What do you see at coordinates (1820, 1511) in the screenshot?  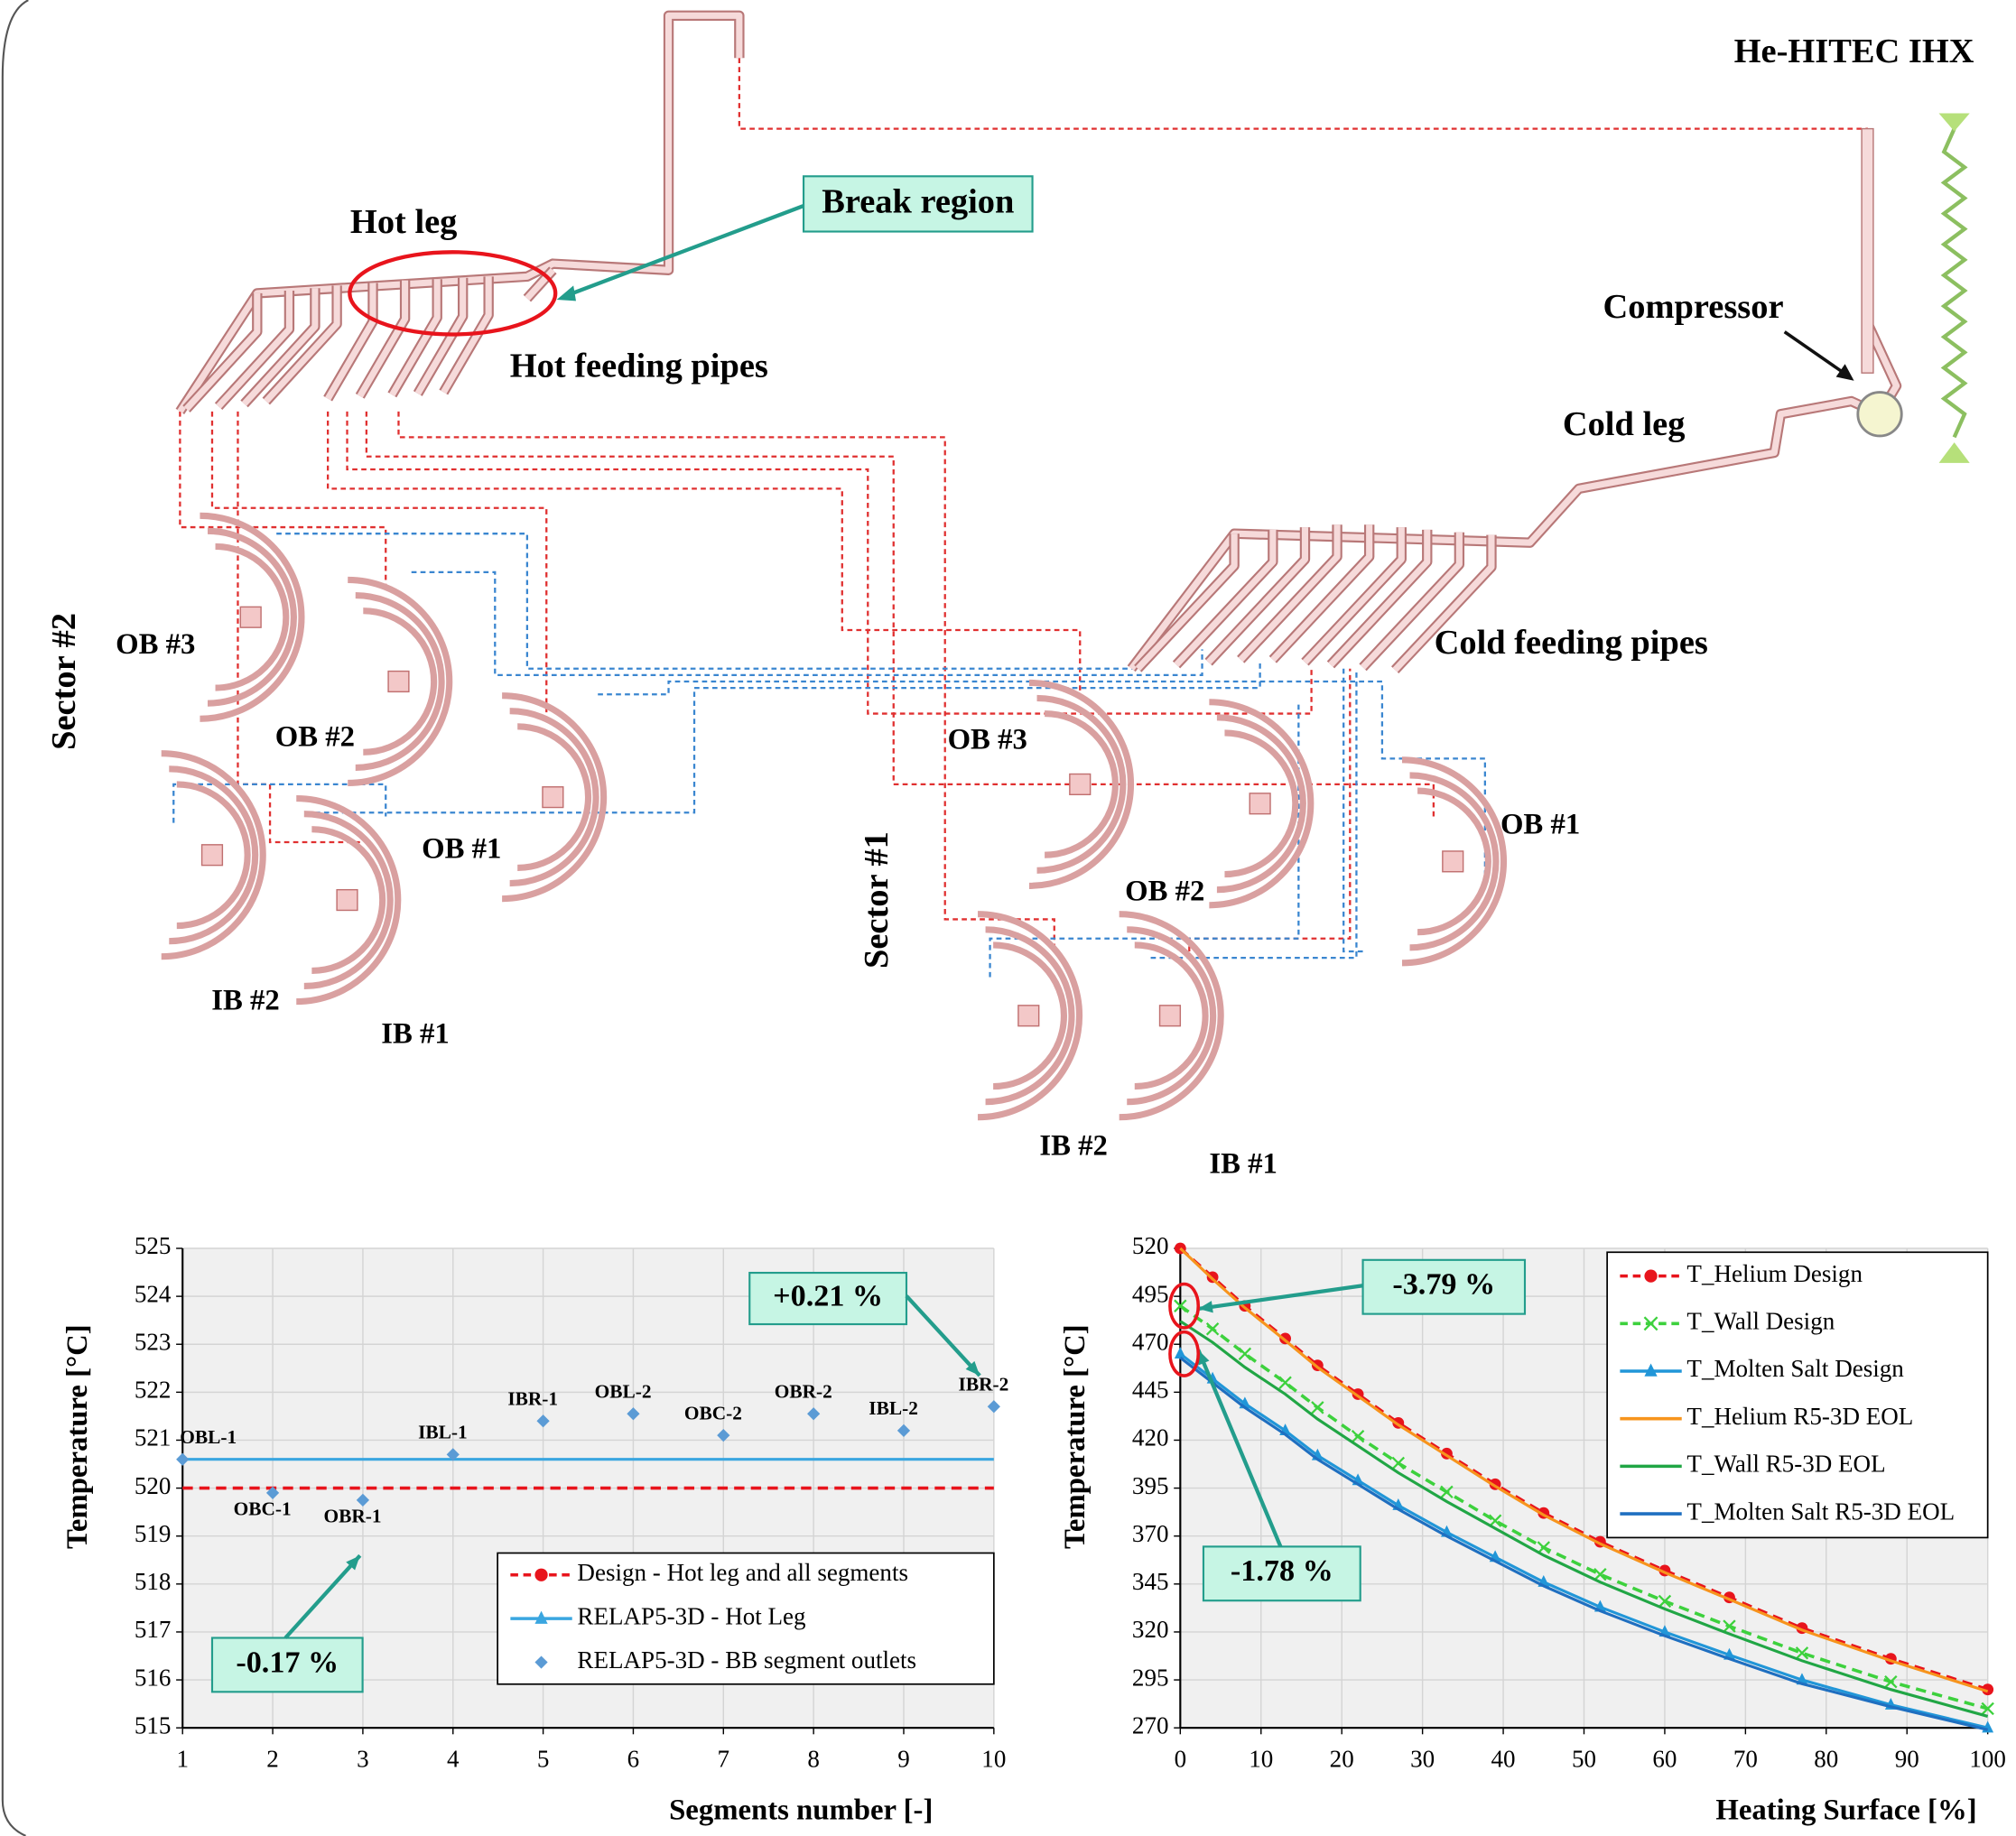 I see `legend-label: T_Molten Salt R5-3D EOL` at bounding box center [1820, 1511].